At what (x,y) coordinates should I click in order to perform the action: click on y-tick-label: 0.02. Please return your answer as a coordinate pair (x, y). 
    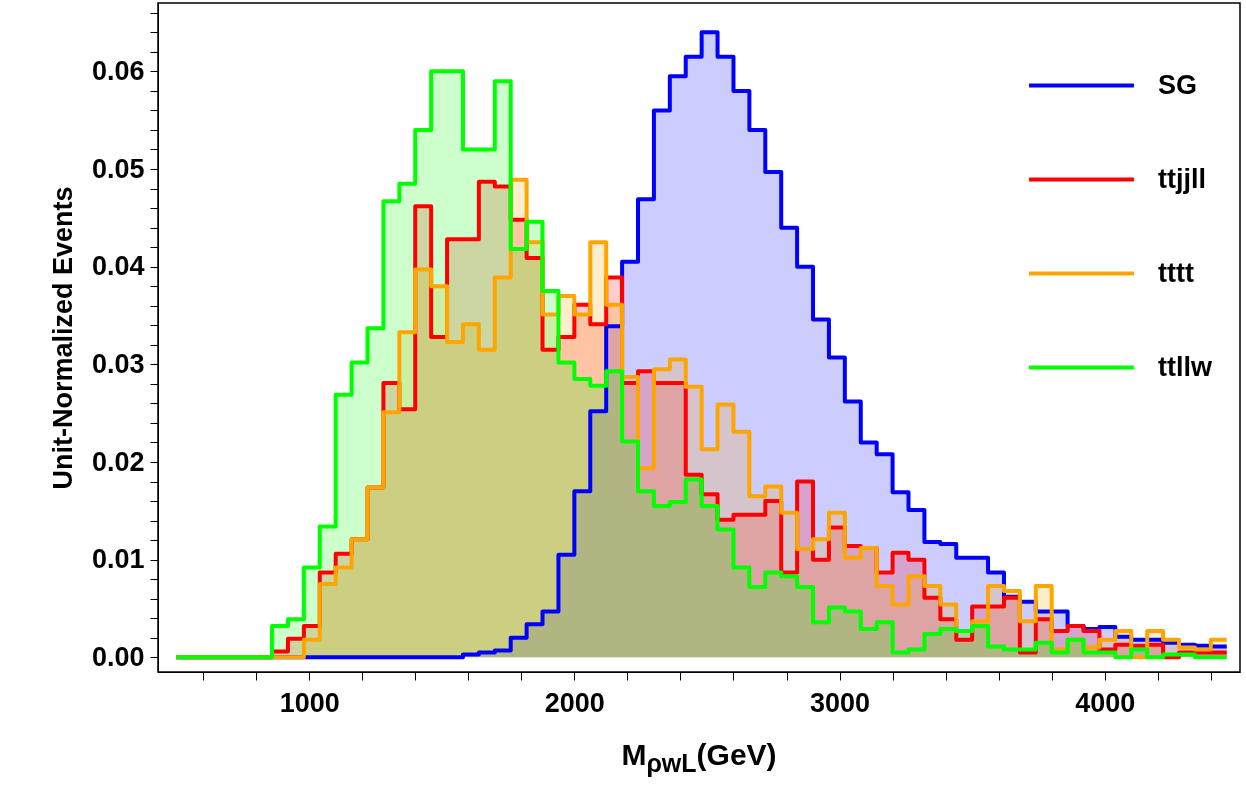
    Looking at the image, I should click on (118, 461).